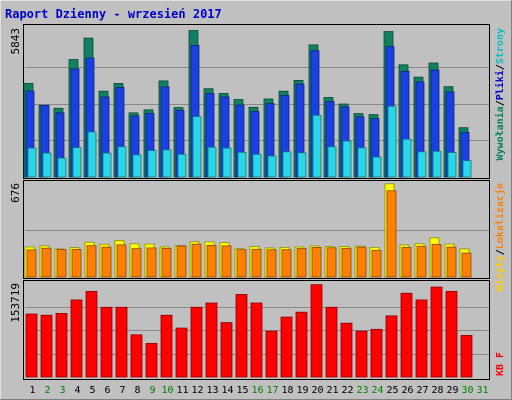 Image resolution: width=512 pixels, height=400 pixels. Describe the element at coordinates (182, 390) in the screenshot. I see `day-label-11: 11` at that location.